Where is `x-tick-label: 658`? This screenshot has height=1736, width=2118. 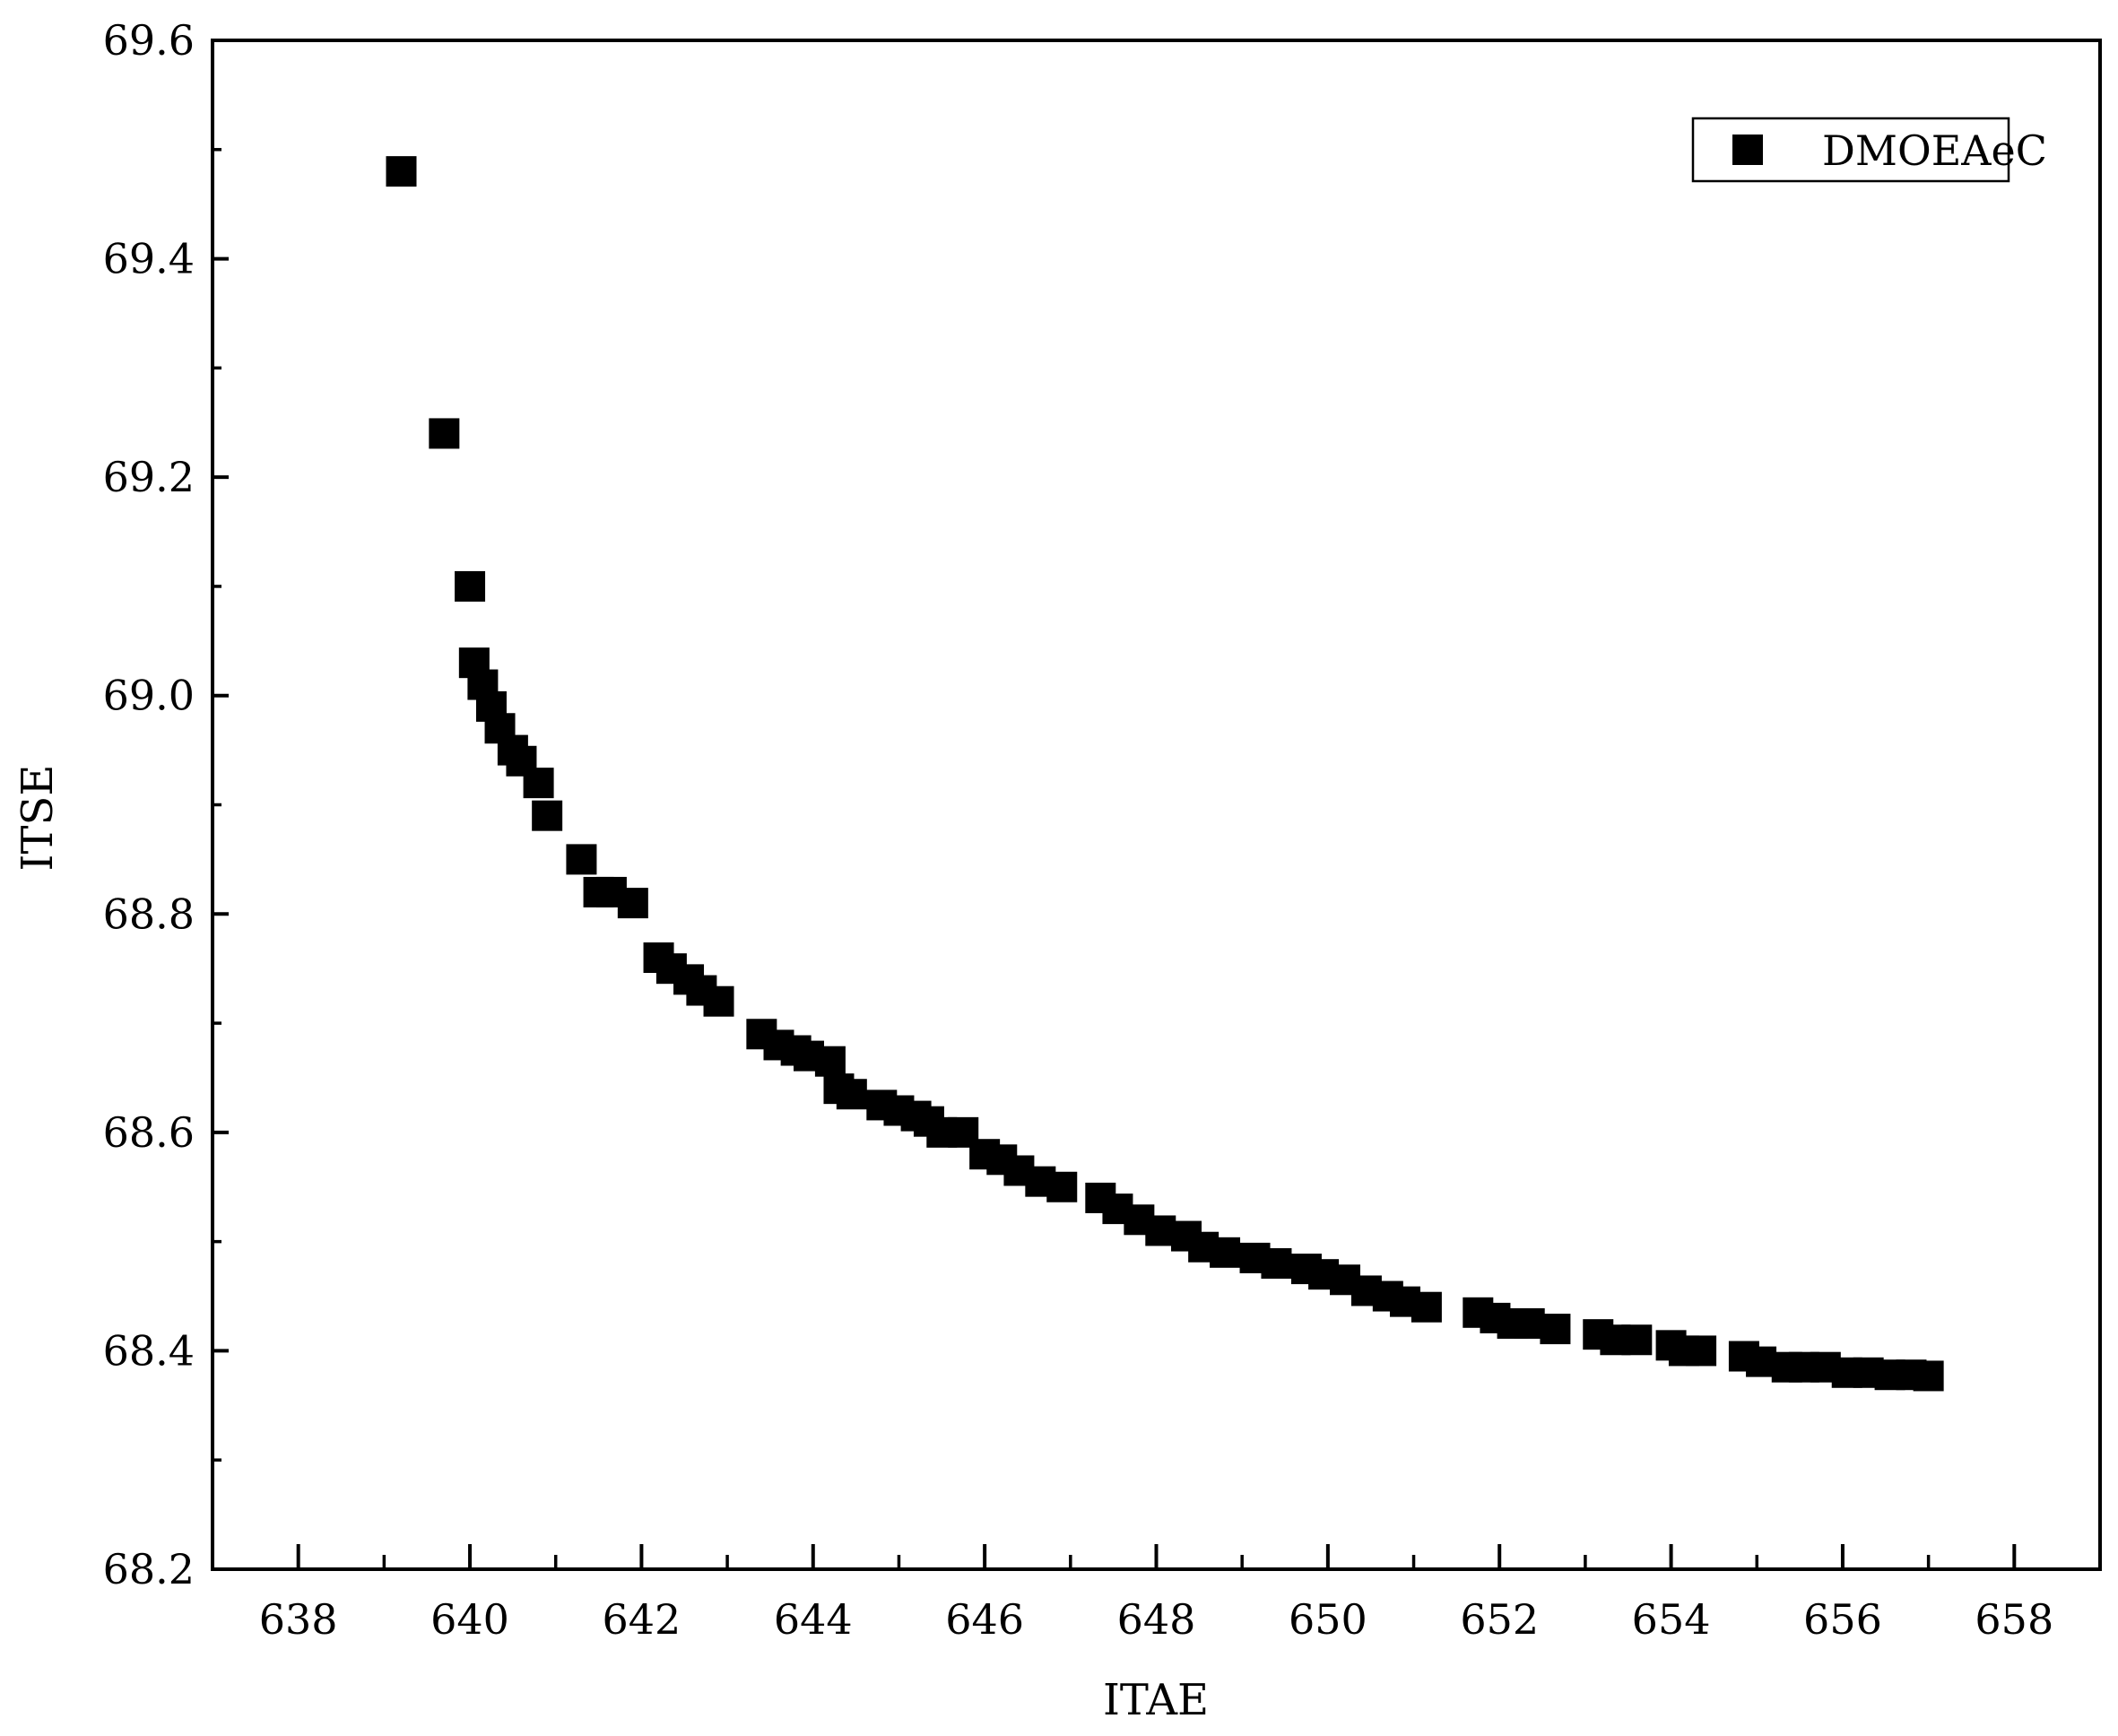 x-tick-label: 658 is located at coordinates (2014, 1619).